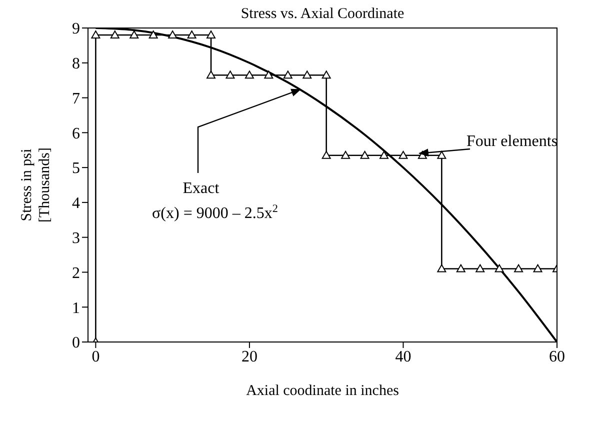 The width and height of the screenshot is (591, 425). I want to click on y-tick-label: 5, so click(76, 169).